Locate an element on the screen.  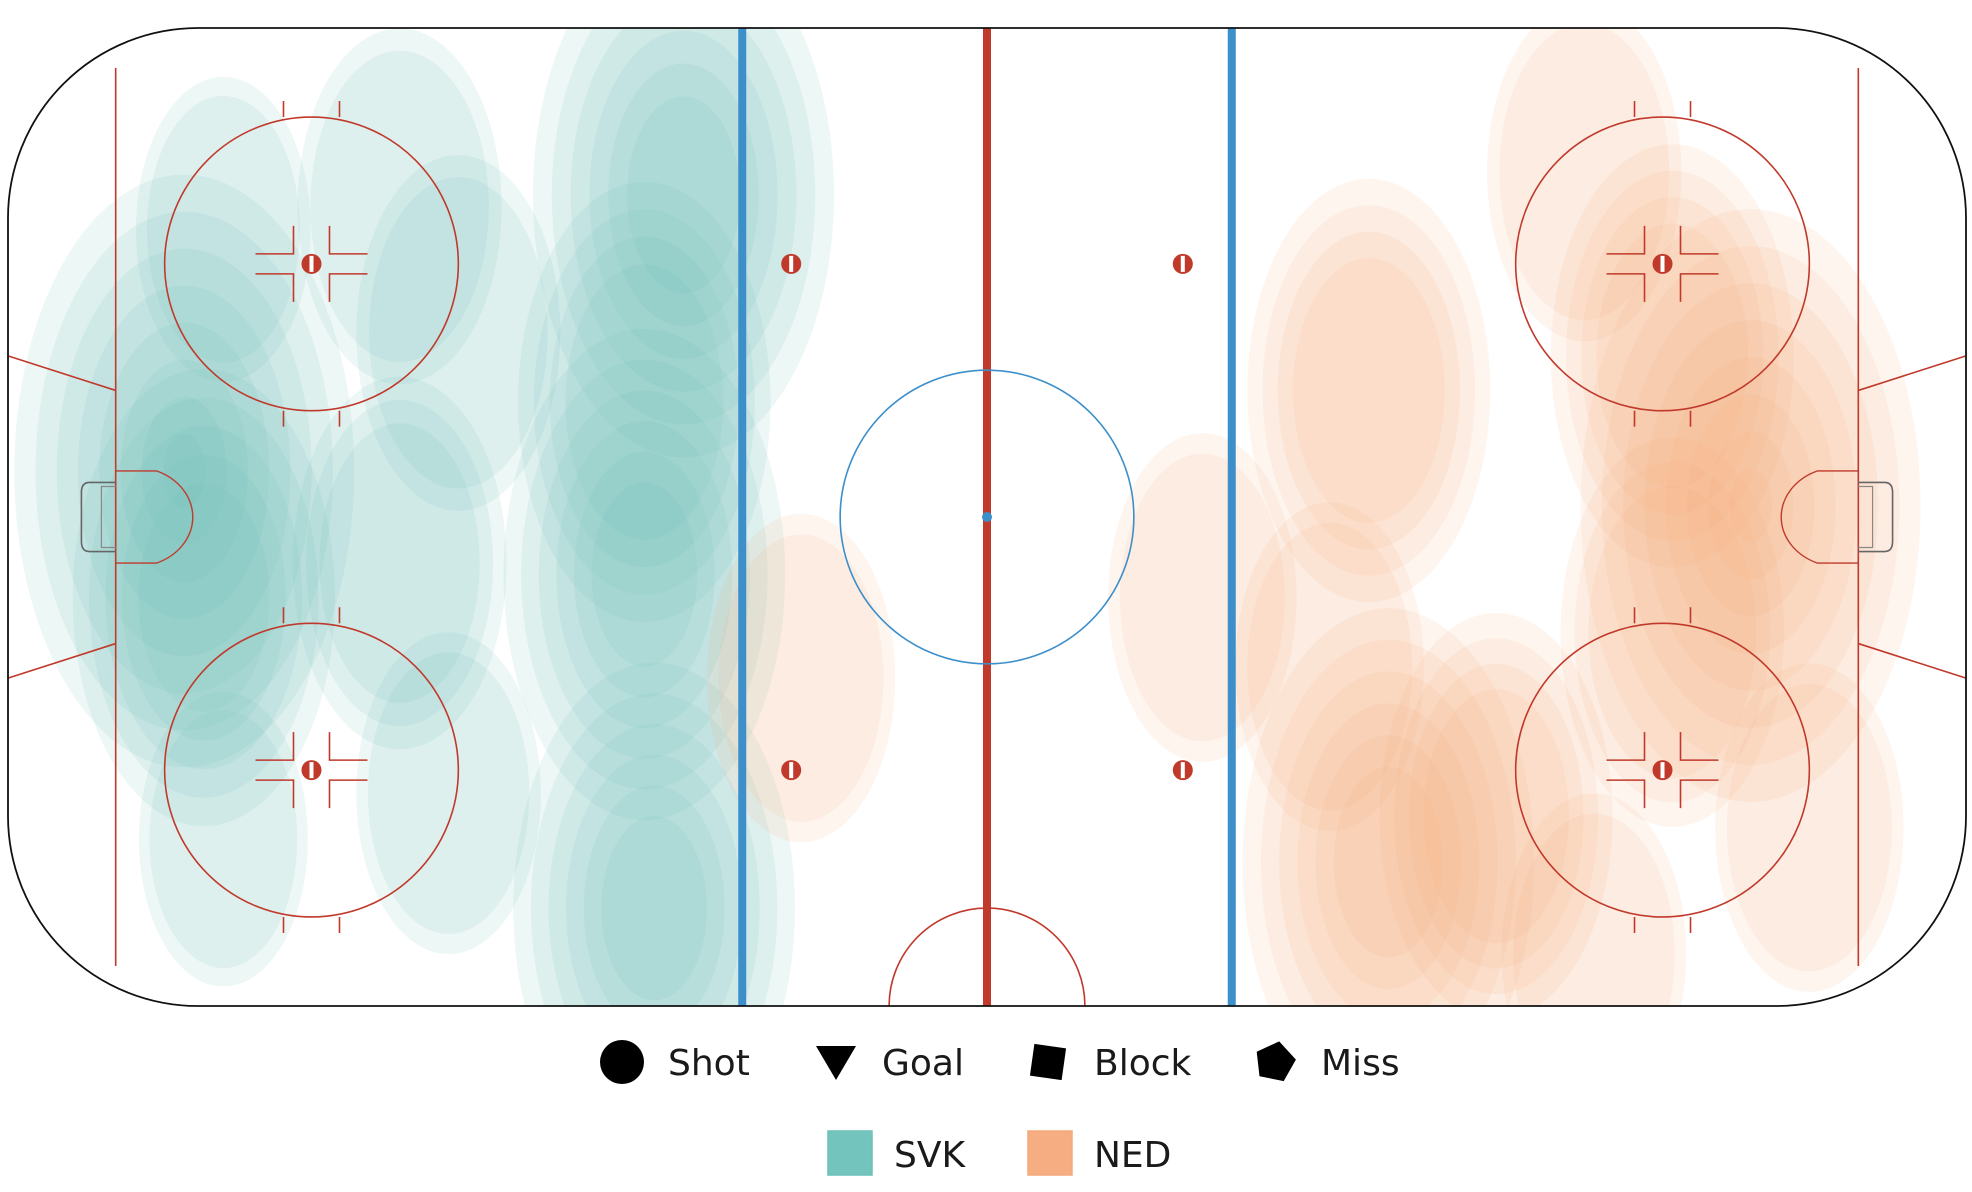
right-goal is located at coordinates (1837, 517).